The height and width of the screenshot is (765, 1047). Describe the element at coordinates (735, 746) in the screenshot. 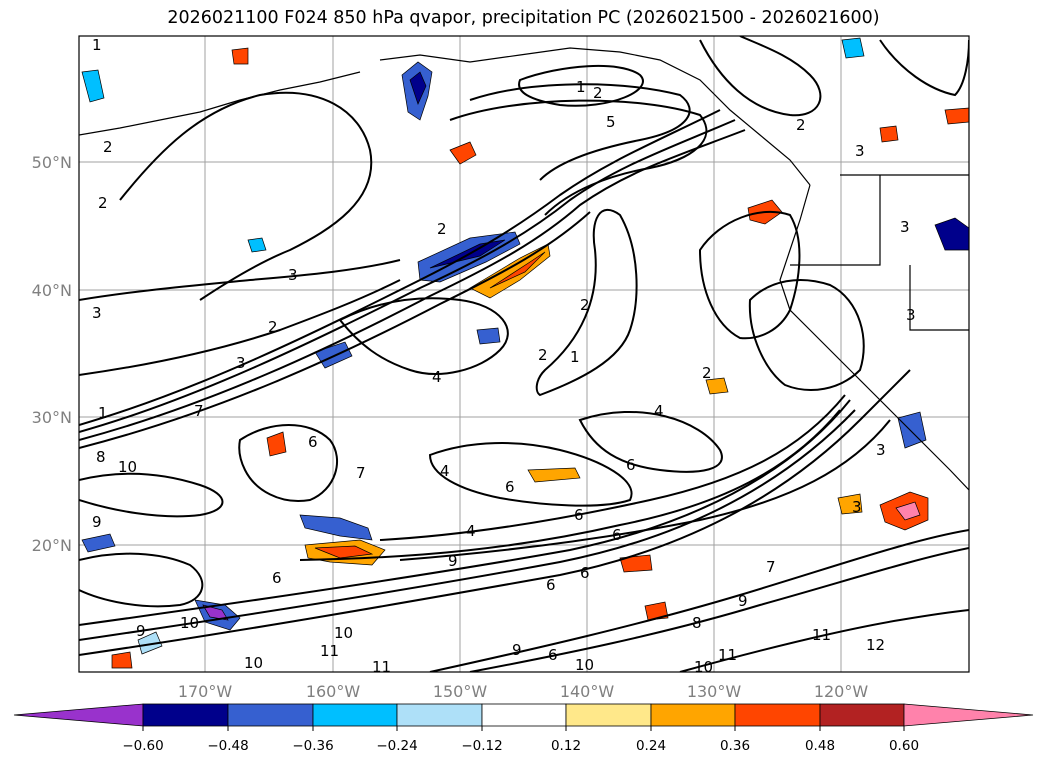

I see `colorbar-tick-label: 0.36` at that location.